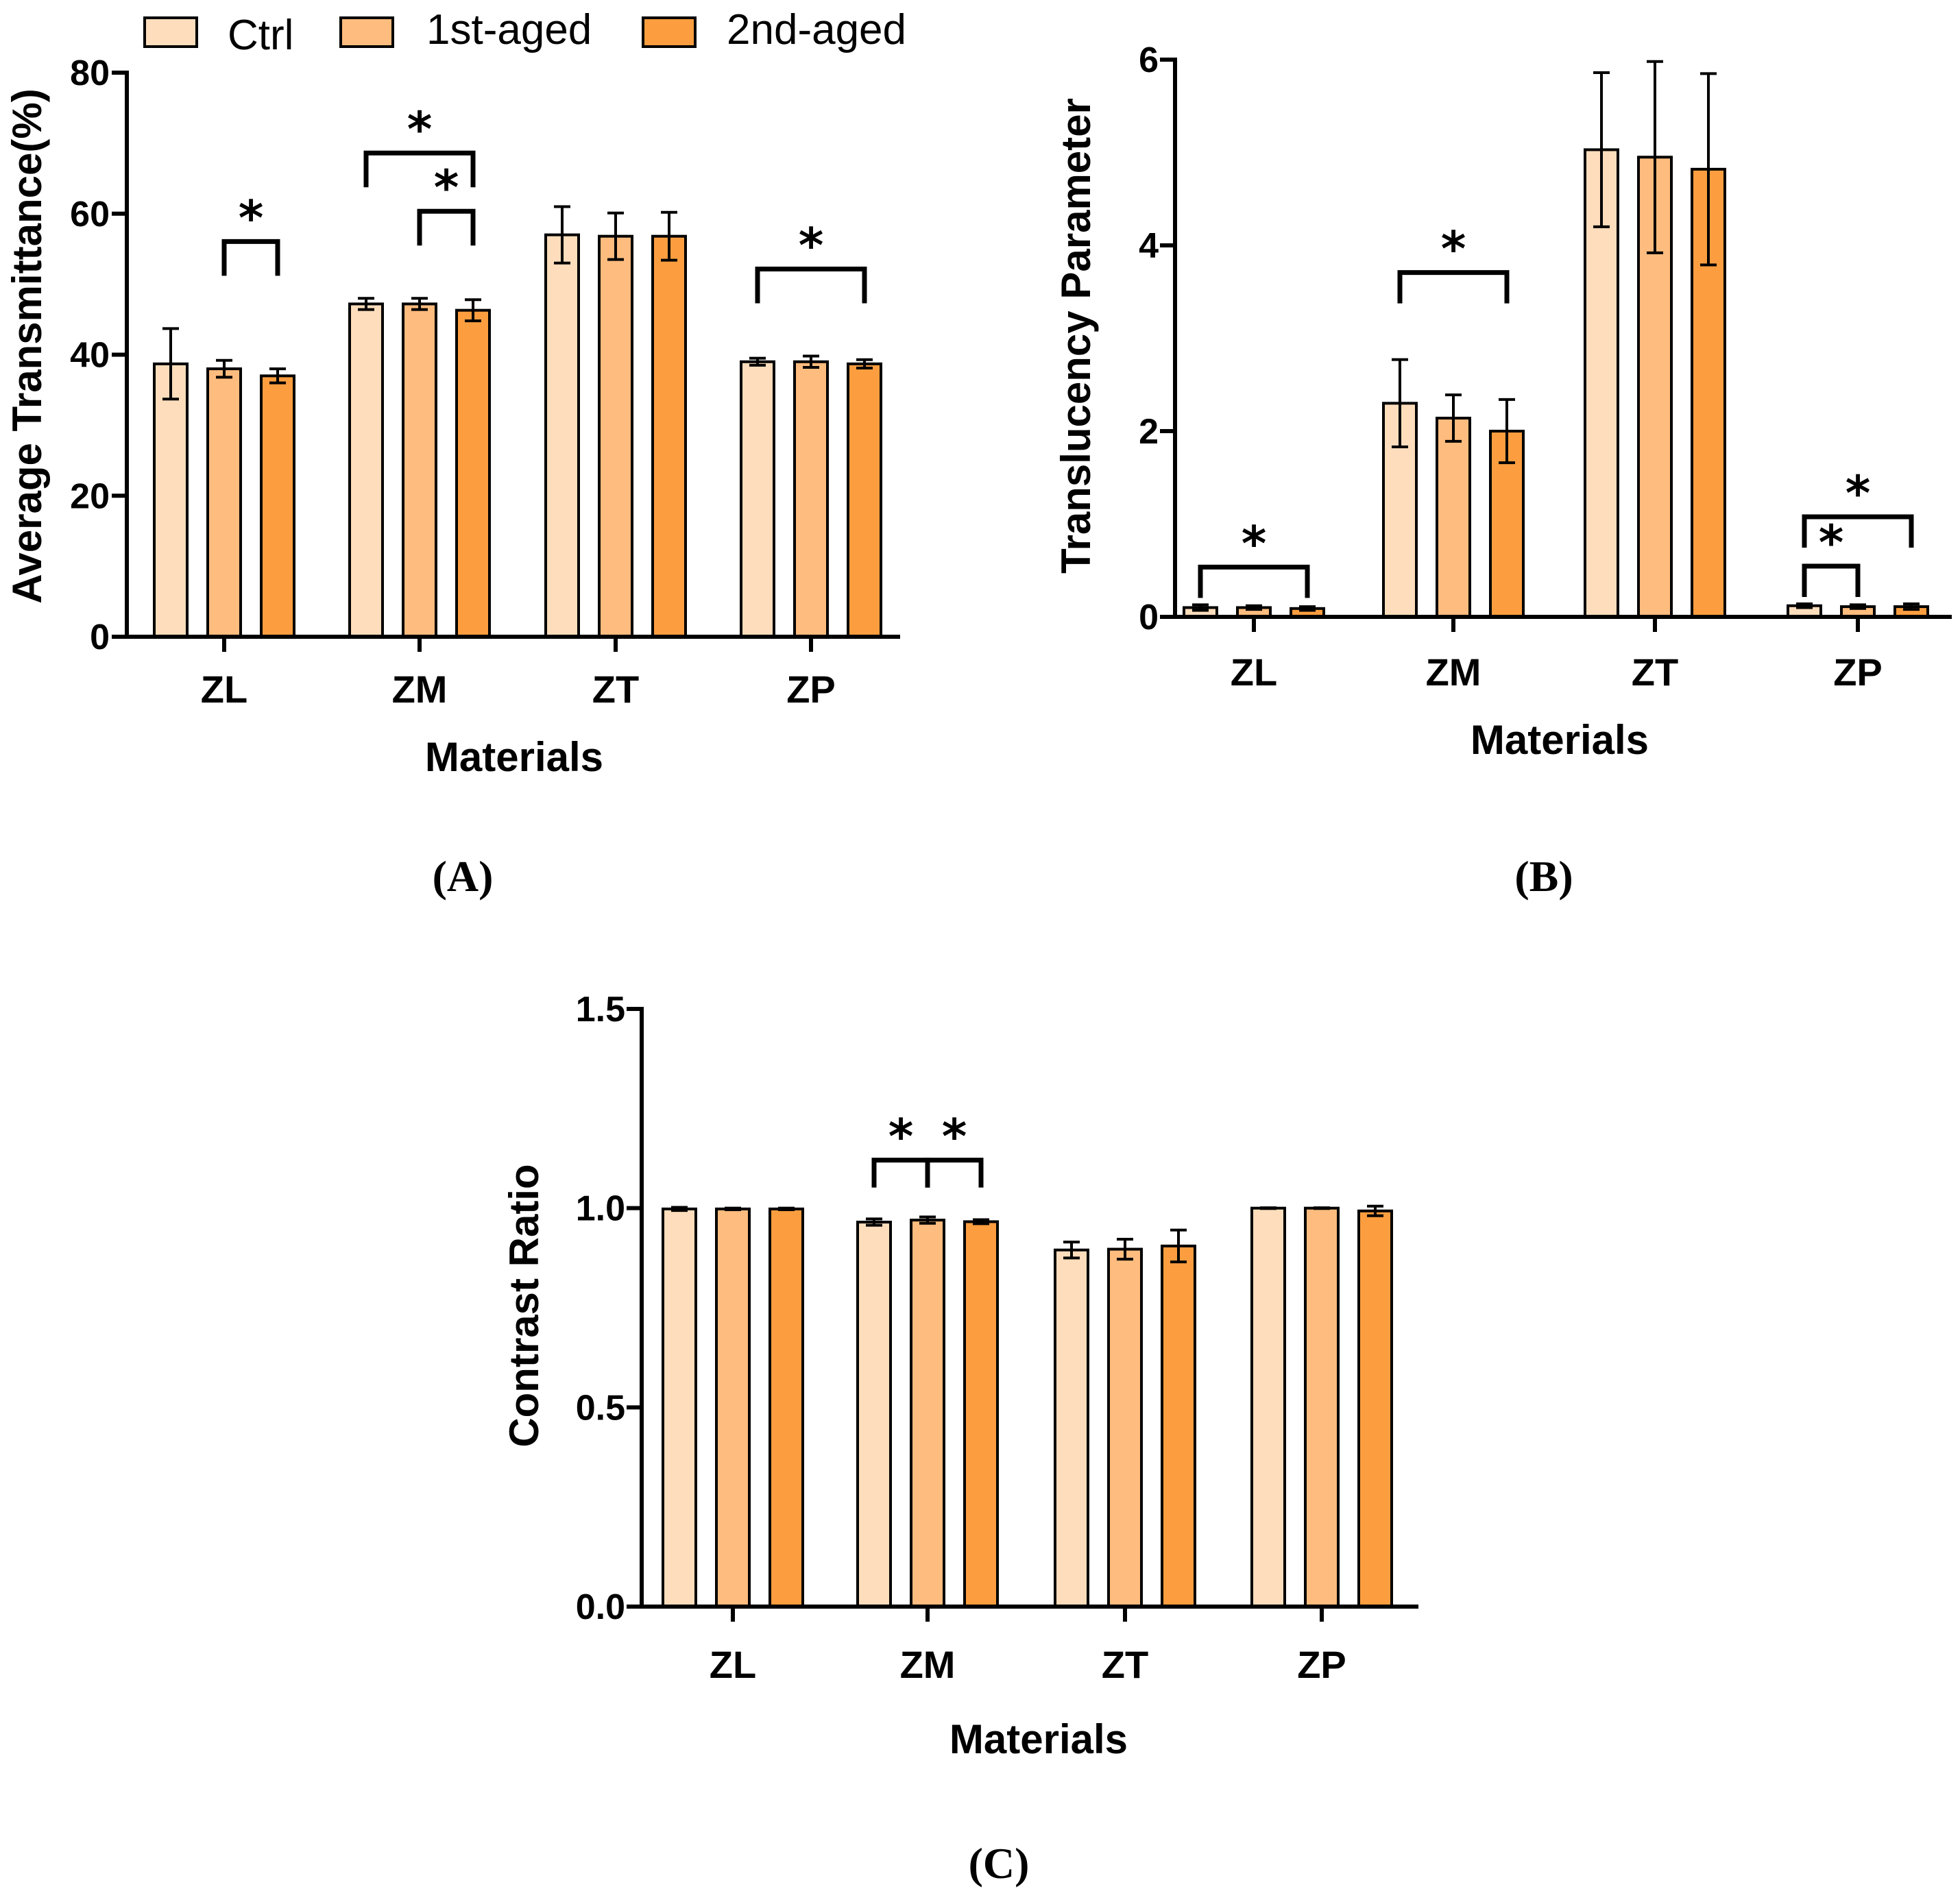 The image size is (1960, 1902). I want to click on x-tick-label-b-zl: ZL, so click(1254, 672).